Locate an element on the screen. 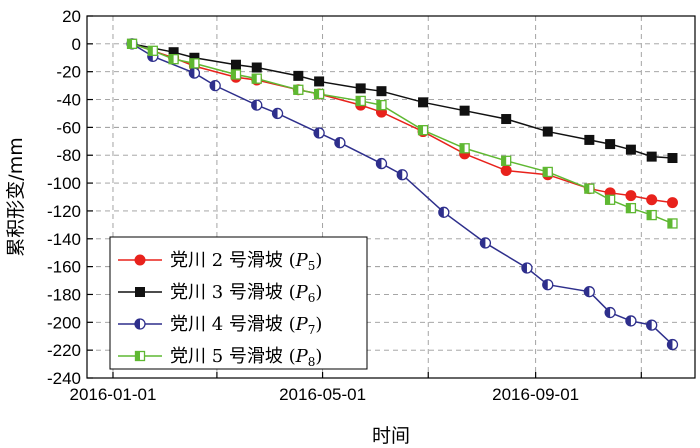  legend-subscript: 5 is located at coordinates (312, 266).